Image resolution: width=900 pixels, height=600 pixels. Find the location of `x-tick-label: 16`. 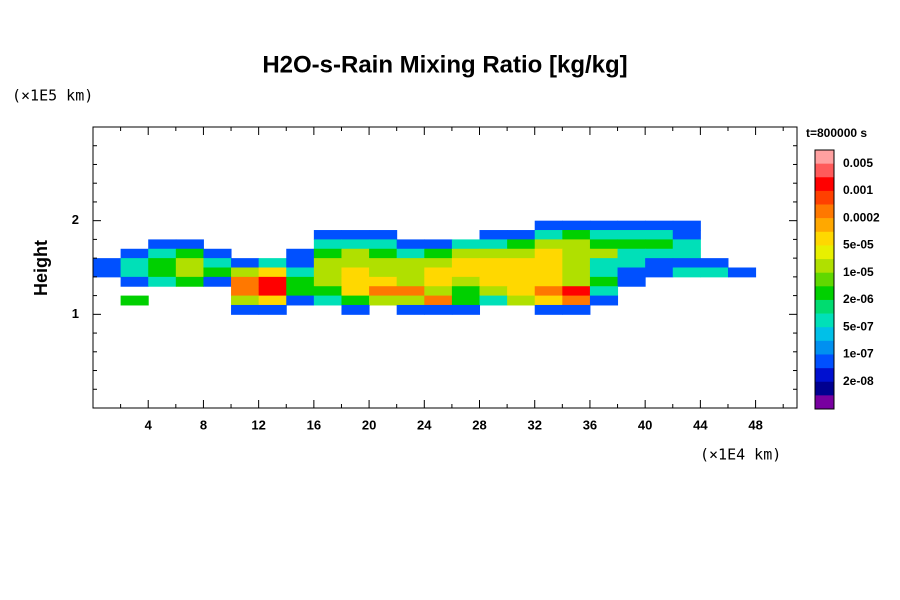

x-tick-label: 16 is located at coordinates (314, 424).